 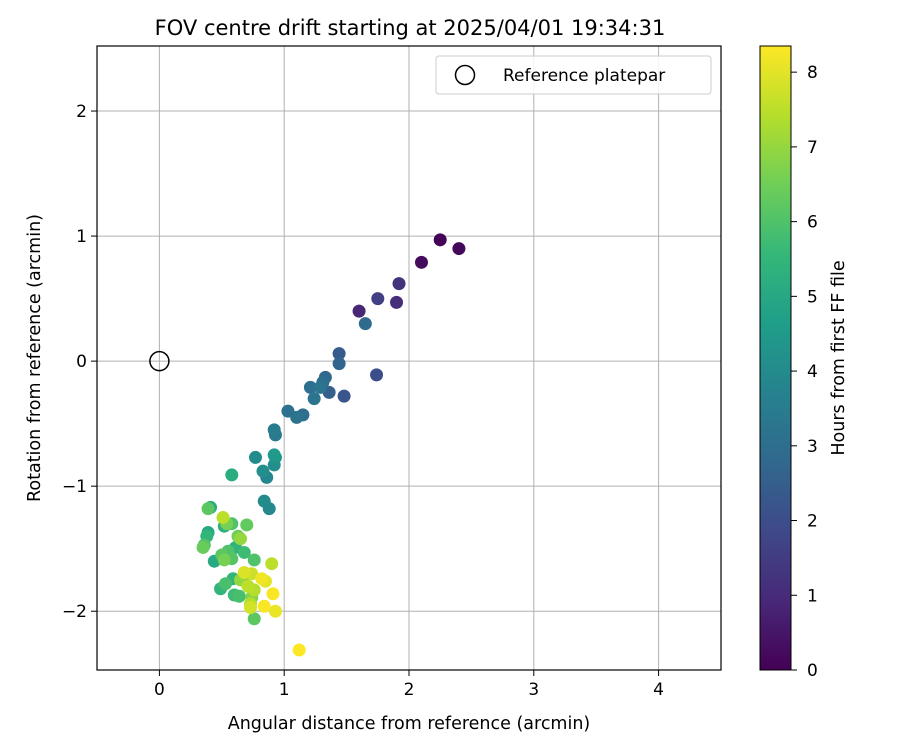 What do you see at coordinates (812, 522) in the screenshot?
I see `colorbar-tick-label: 2` at bounding box center [812, 522].